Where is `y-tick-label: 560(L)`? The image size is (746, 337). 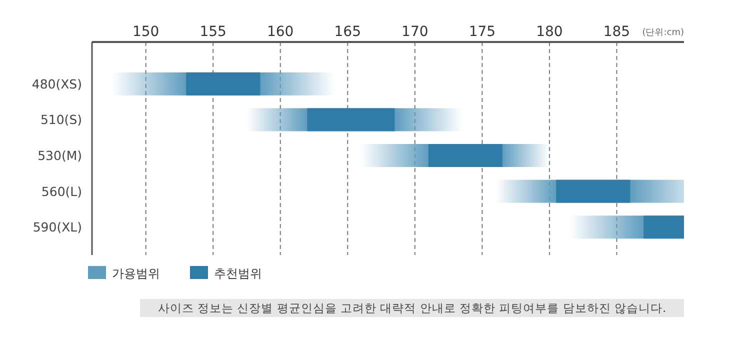 y-tick-label: 560(L) is located at coordinates (61, 191).